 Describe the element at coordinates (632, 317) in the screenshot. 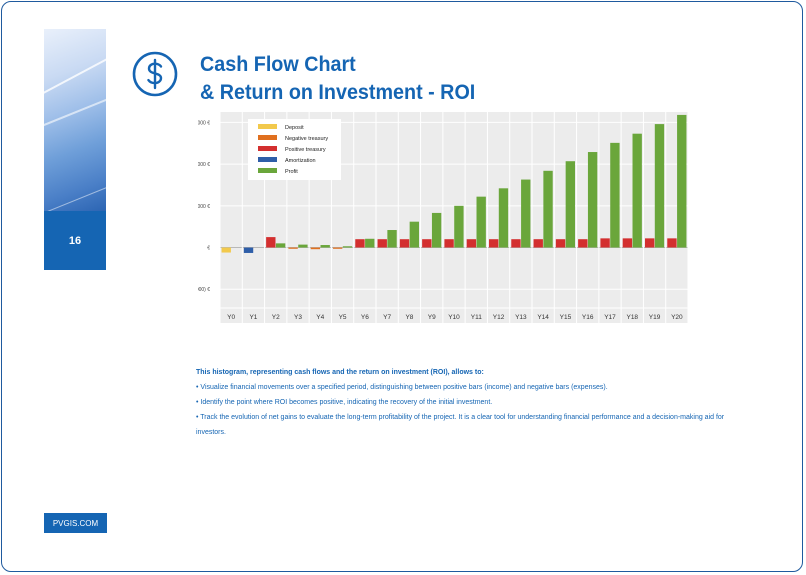

I see `x-tick-label: Y18` at that location.